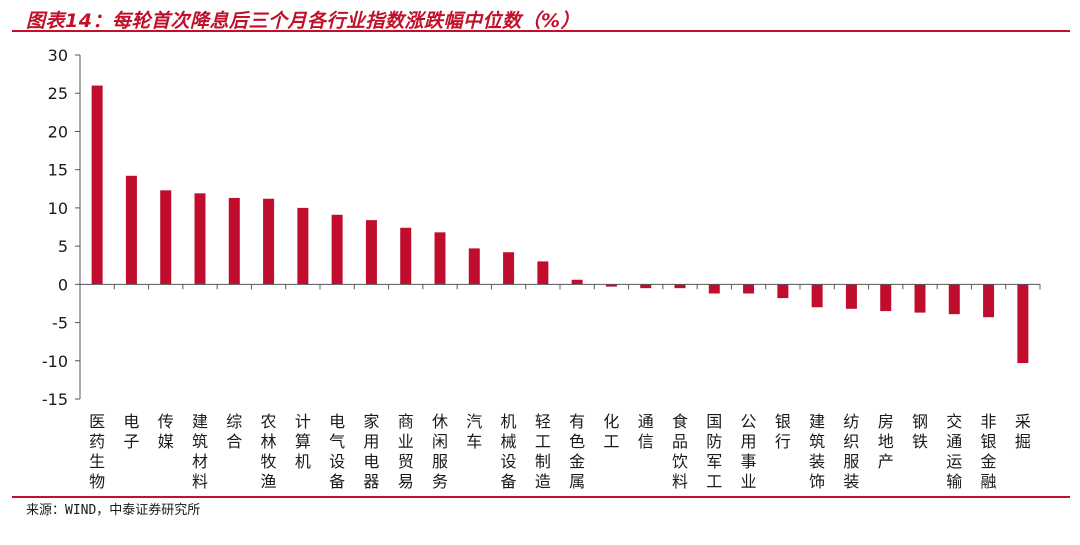  I want to click on y-axis: 30 25 20 15 10 5 0 -5 -10 -15, so click(61, 227).